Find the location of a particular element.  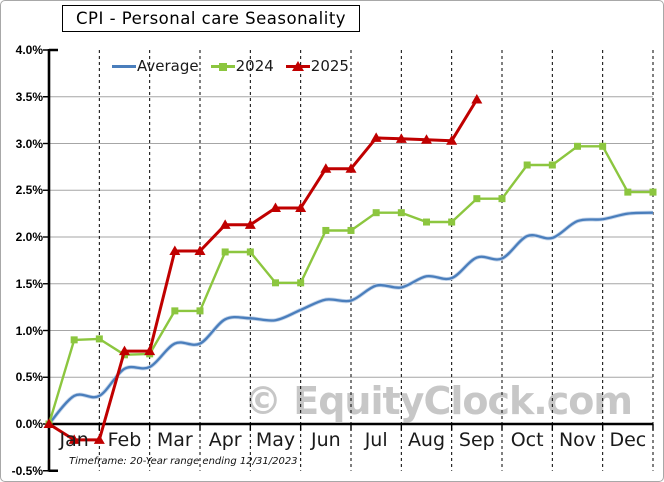

x-axis-month-label: Apr is located at coordinates (225, 440).